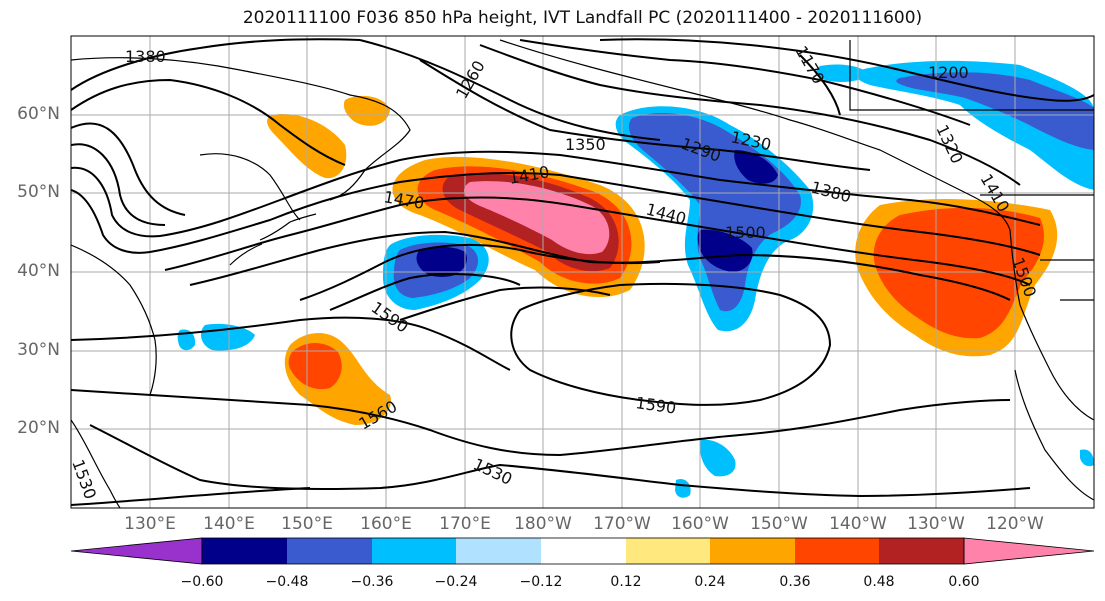 The width and height of the screenshot is (1105, 601). What do you see at coordinates (202, 582) in the screenshot?
I see `colorbar-tick-label: −0.60` at bounding box center [202, 582].